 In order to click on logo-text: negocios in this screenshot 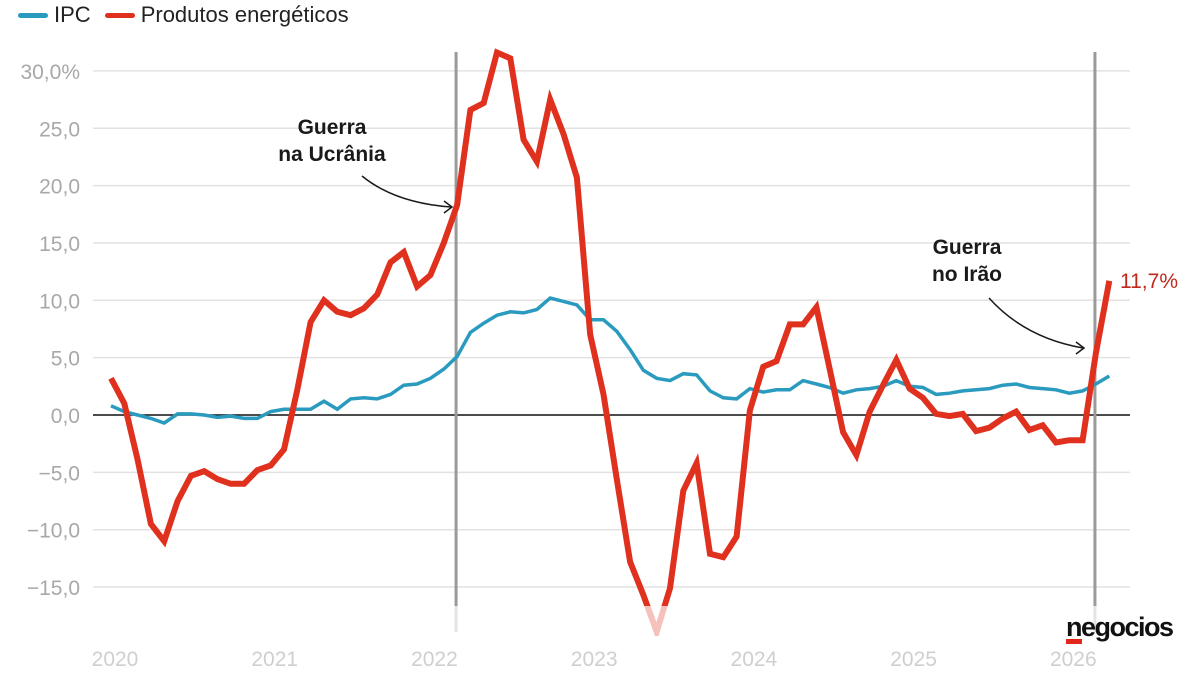, I will do `click(1120, 627)`.